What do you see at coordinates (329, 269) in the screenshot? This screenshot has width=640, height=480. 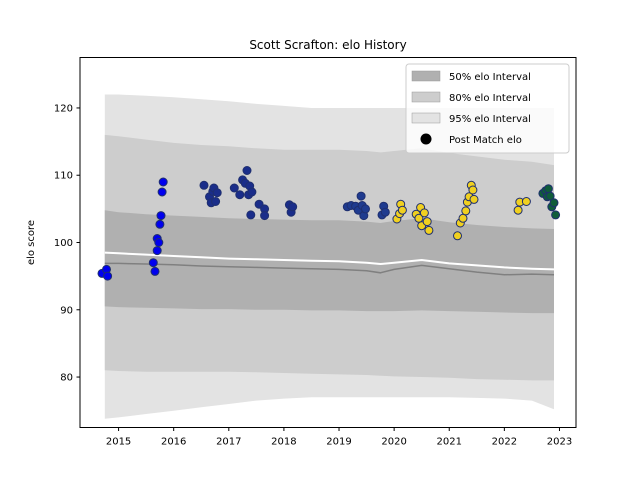 I see `median-line` at bounding box center [329, 269].